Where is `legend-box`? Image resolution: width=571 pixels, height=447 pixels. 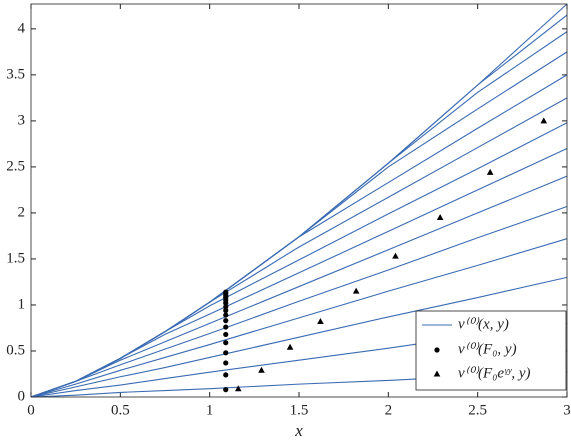 legend-box is located at coordinates (491, 350).